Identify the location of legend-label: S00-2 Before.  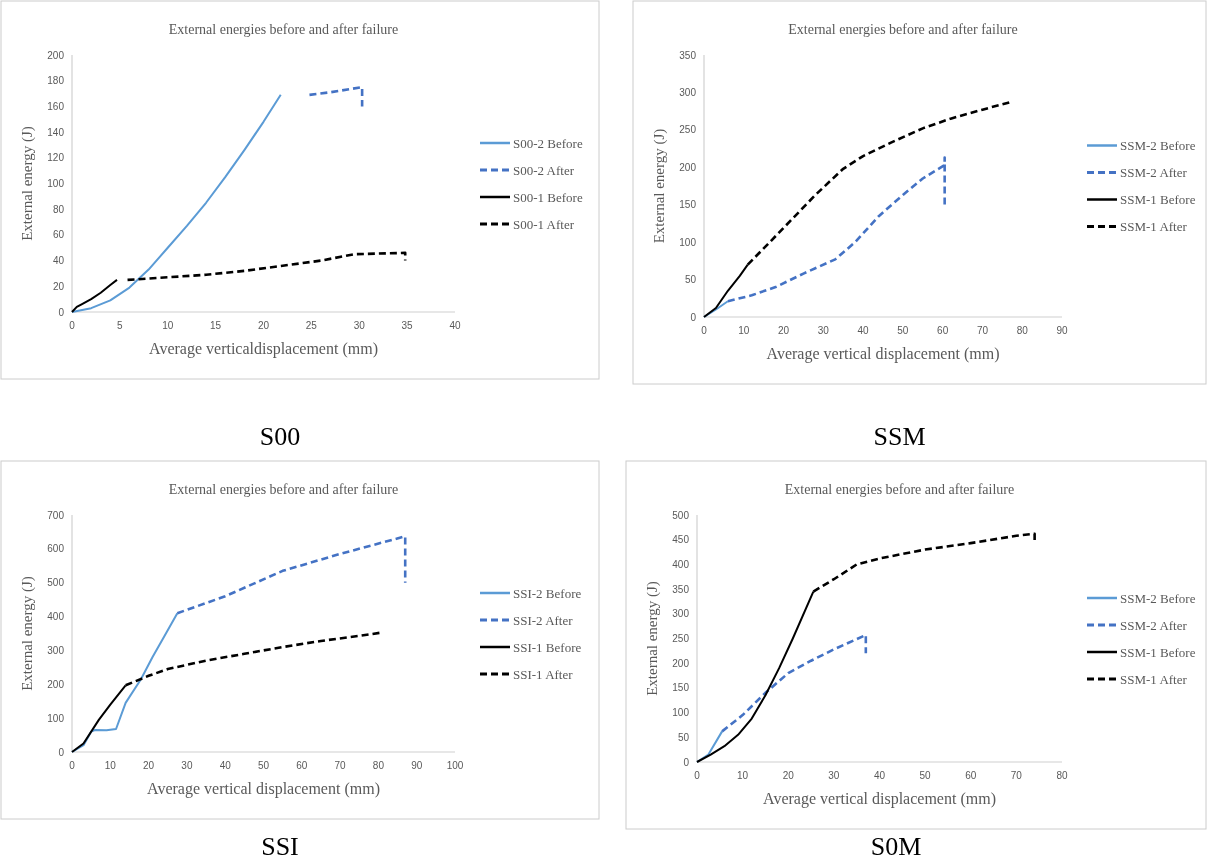
(548, 143).